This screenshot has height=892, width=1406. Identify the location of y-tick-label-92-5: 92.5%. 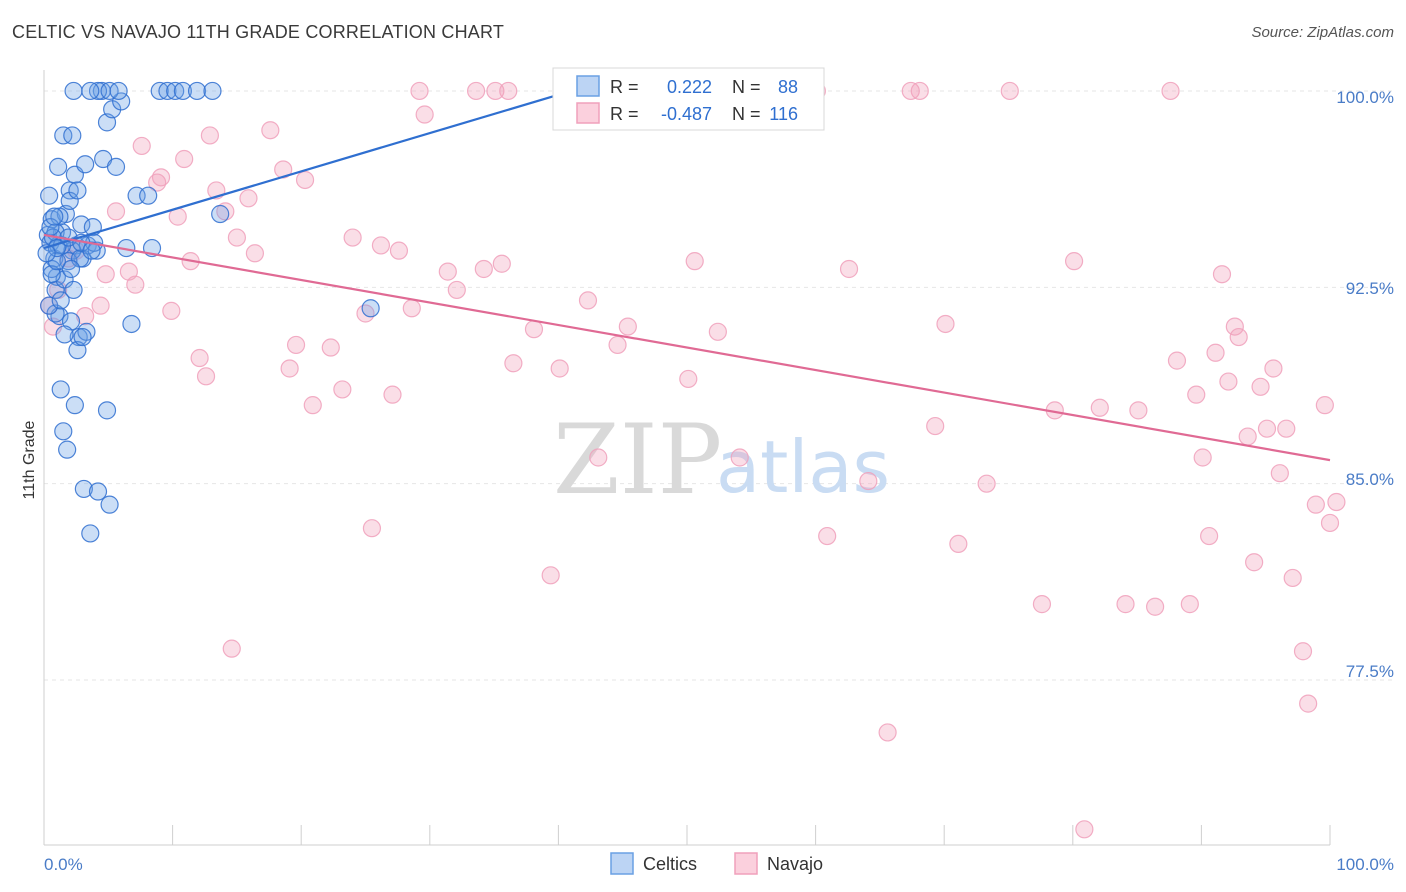
(1370, 288).